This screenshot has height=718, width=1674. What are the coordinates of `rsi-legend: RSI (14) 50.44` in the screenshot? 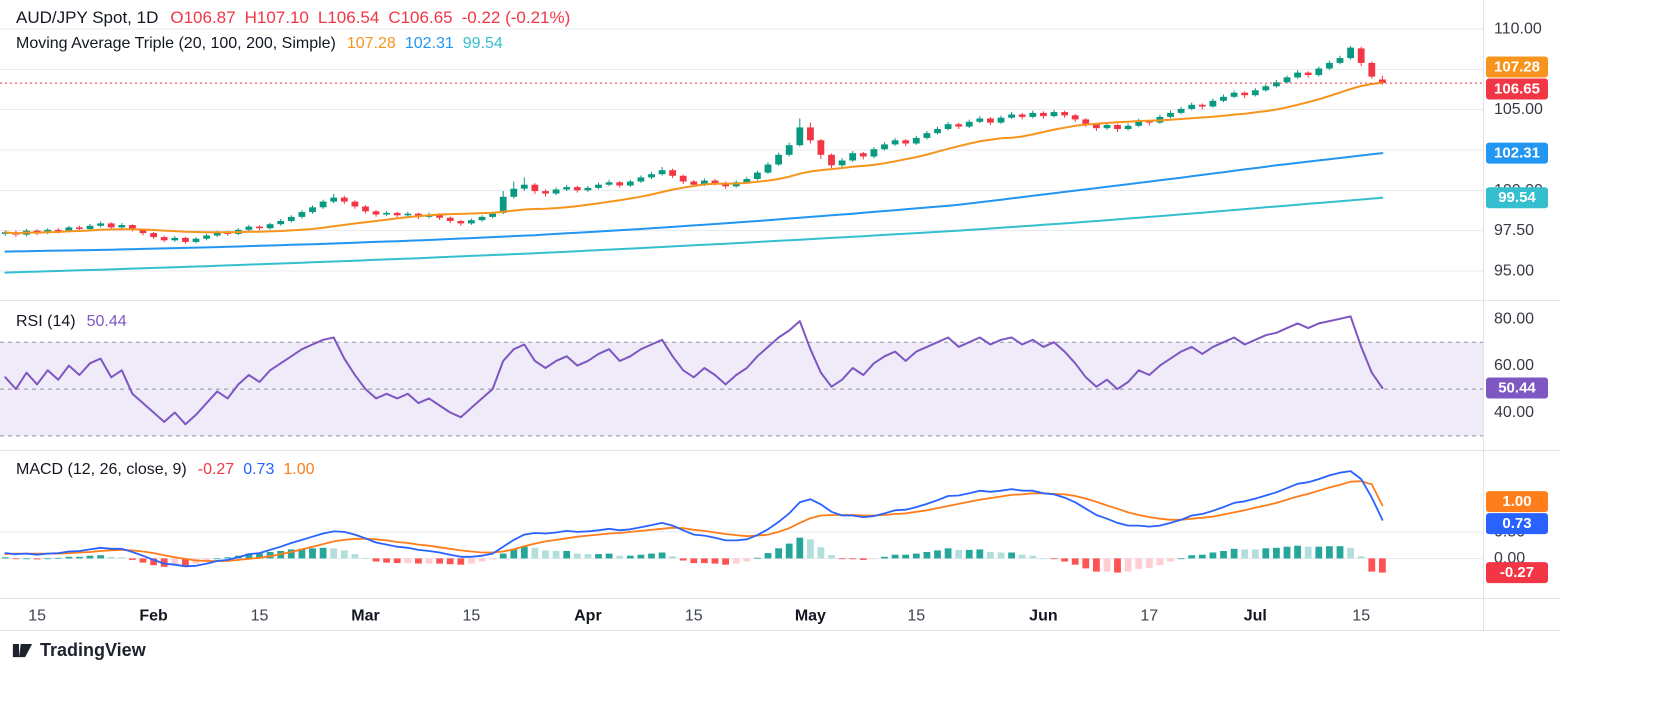 It's located at (76, 322).